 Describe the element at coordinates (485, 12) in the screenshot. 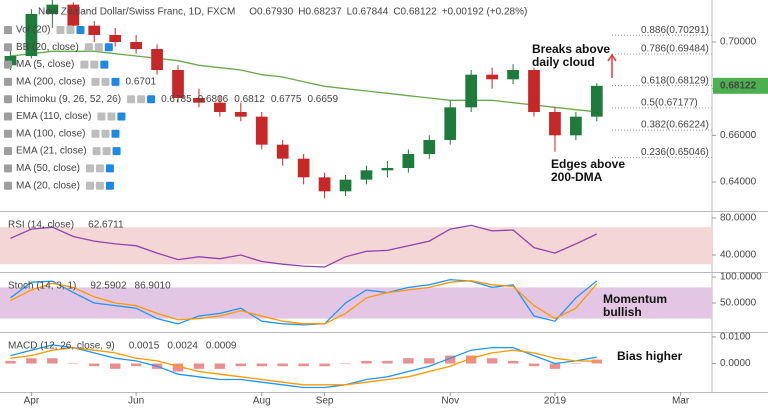

I see `ohlc-label: +0.00192 (+0.28%)` at that location.